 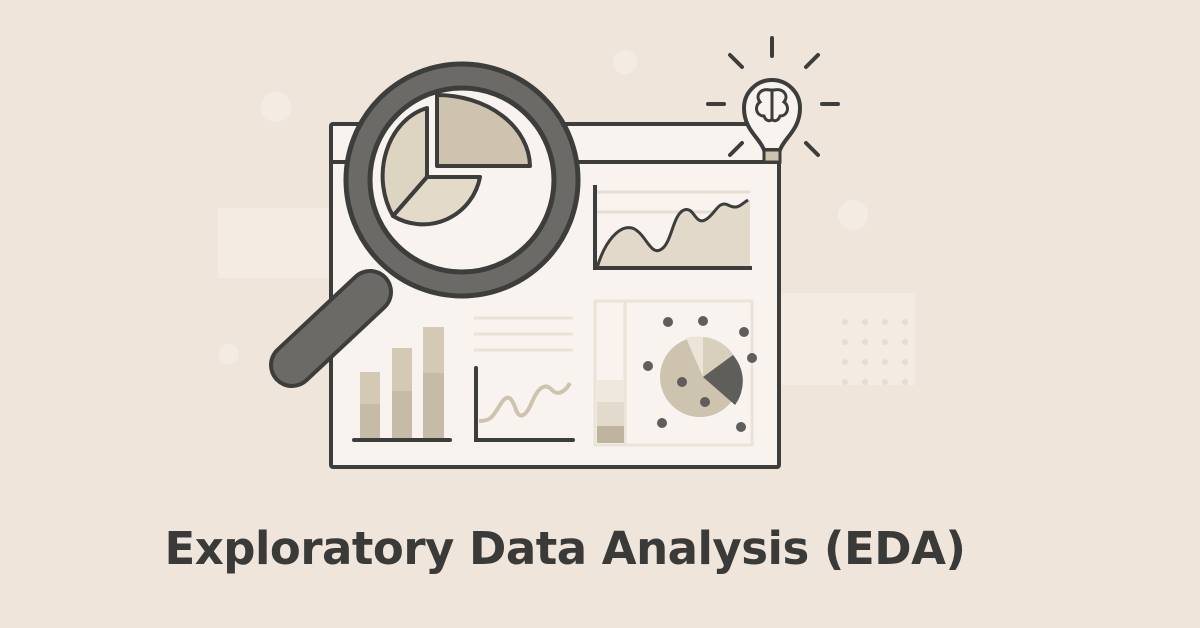 What do you see at coordinates (402, 384) in the screenshot?
I see `bar-chart` at bounding box center [402, 384].